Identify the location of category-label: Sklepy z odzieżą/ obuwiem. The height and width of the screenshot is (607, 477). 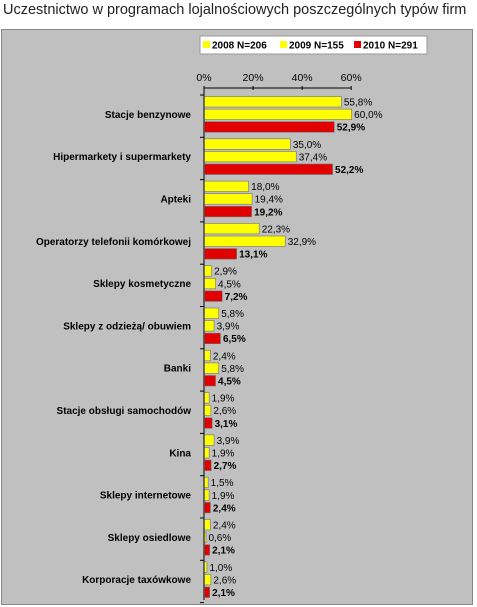
(127, 326).